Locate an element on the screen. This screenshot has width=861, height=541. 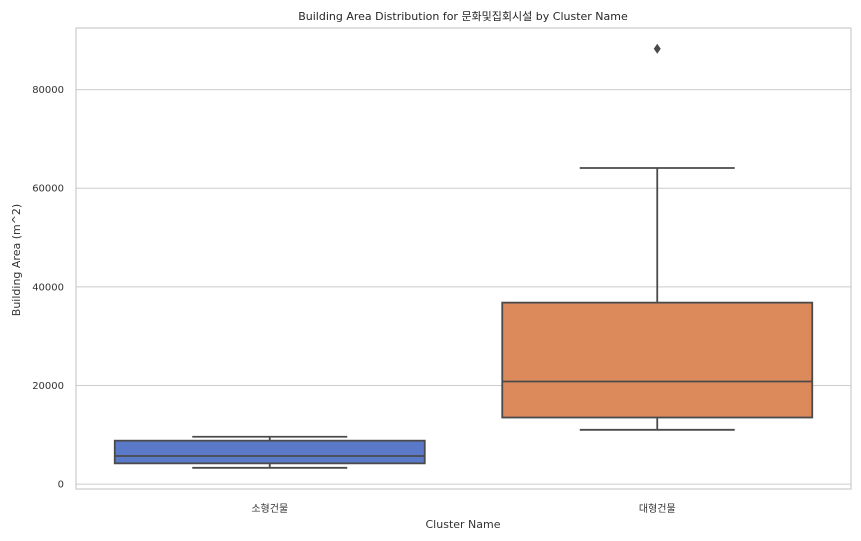
y-axis-ticks: 0 20000 40000 60000 80000 is located at coordinates (48, 287).